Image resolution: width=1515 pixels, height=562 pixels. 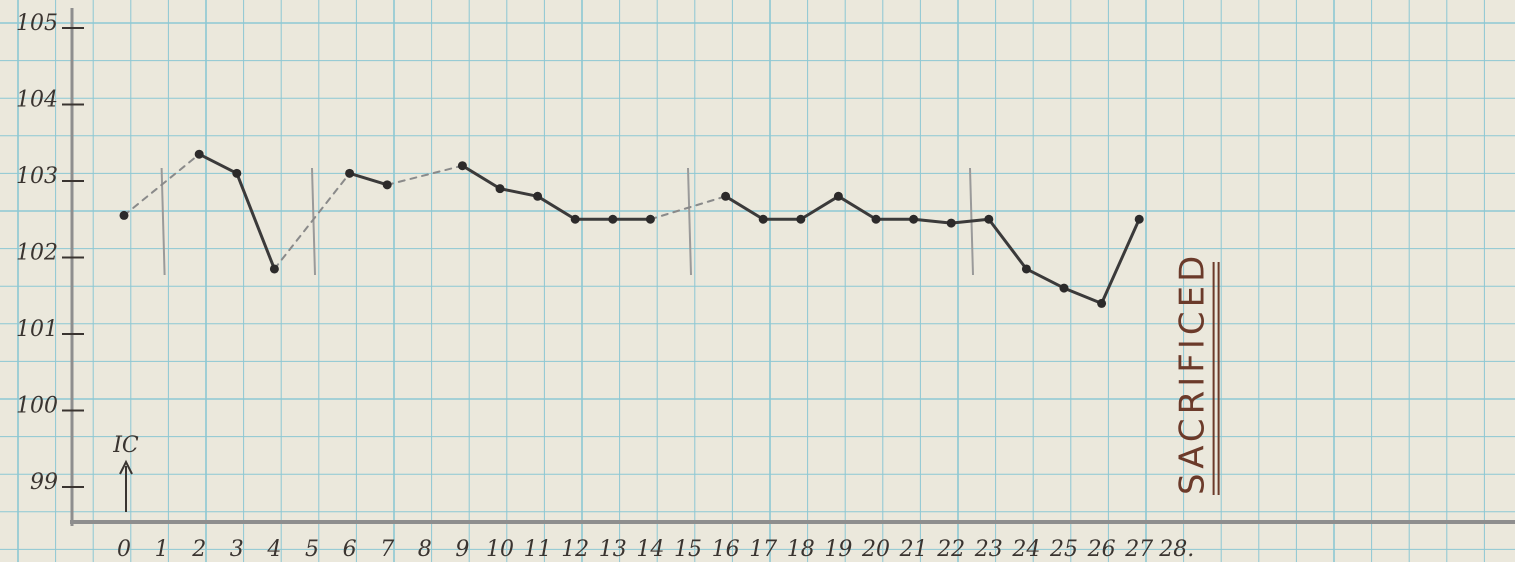 What do you see at coordinates (538, 549) in the screenshot?
I see `x-tick-label: 11` at bounding box center [538, 549].